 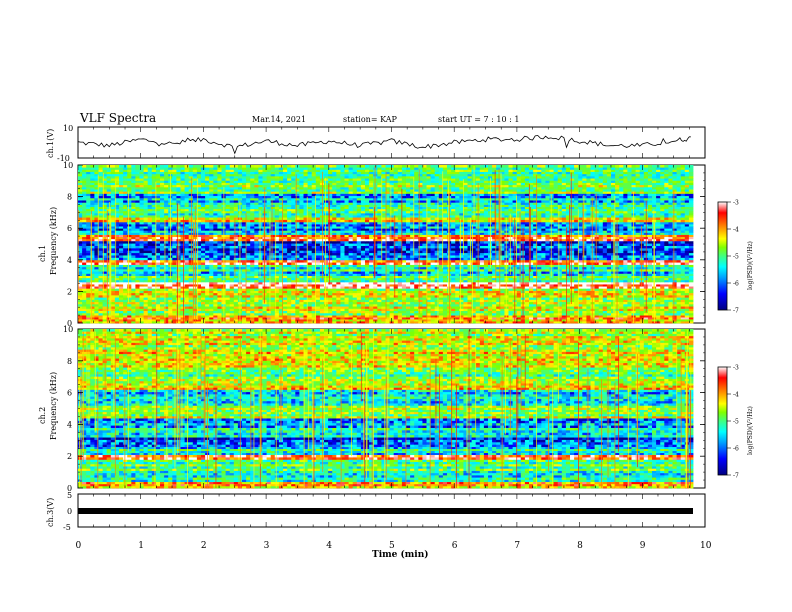 I want to click on xtick-label: 2, so click(x=204, y=546).